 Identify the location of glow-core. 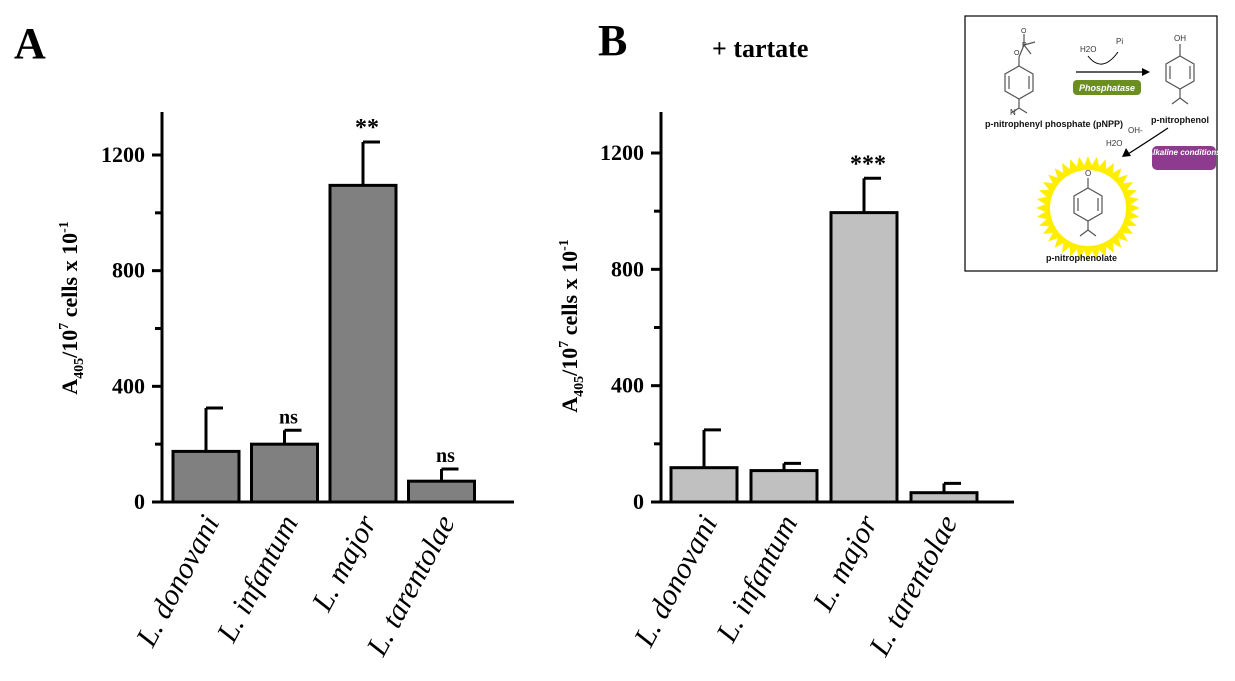
(1088, 208).